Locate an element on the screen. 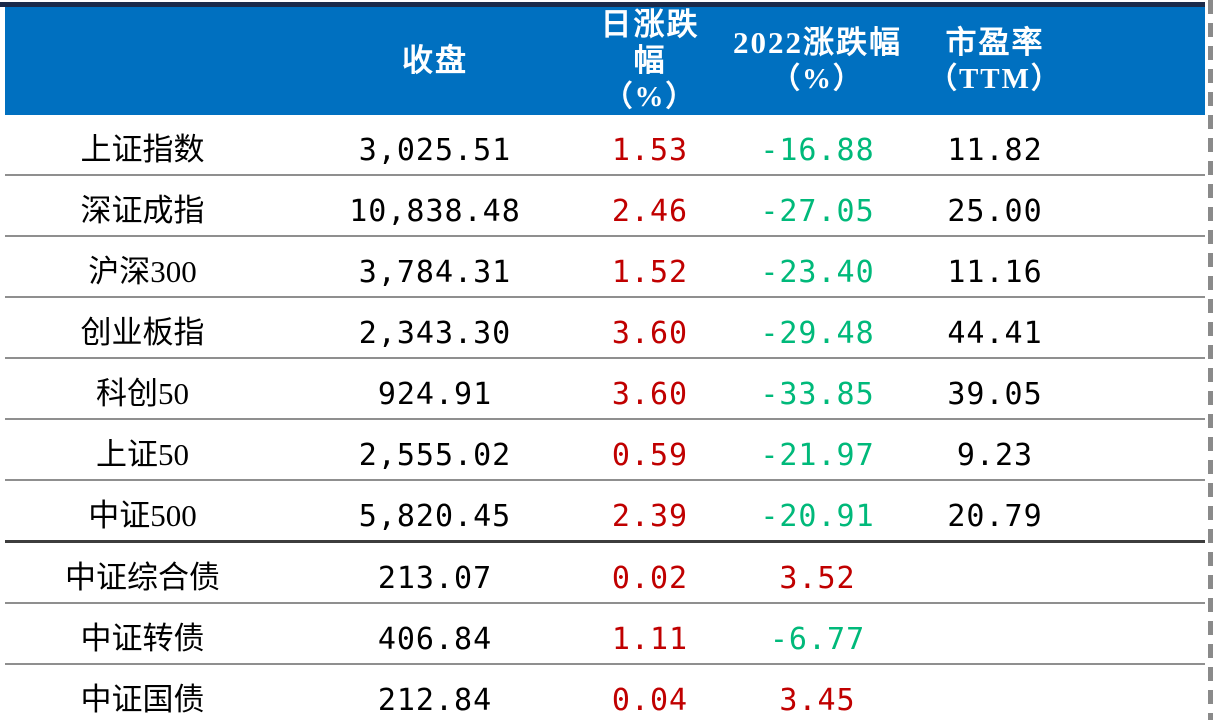 The image size is (1213, 720). pe-ttm-value: 25.00 is located at coordinates (1065, 205).